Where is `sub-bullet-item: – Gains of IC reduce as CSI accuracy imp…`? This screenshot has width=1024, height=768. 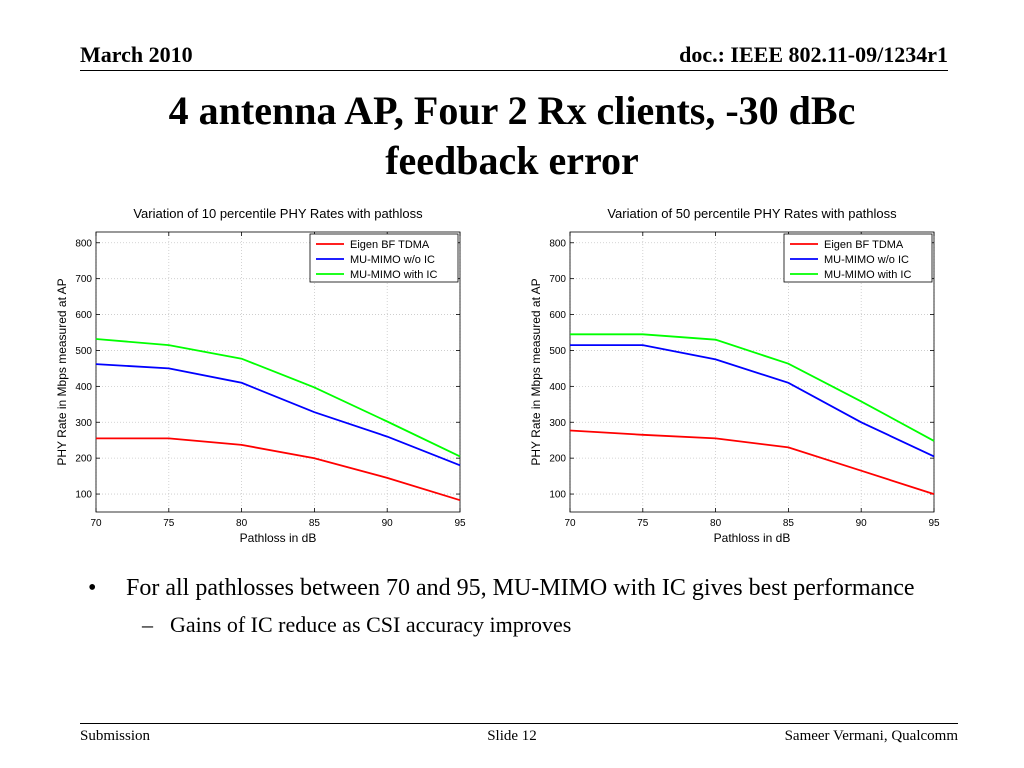 sub-bullet-item: – Gains of IC reduce as CSI accuracy imp… is located at coordinates (514, 625).